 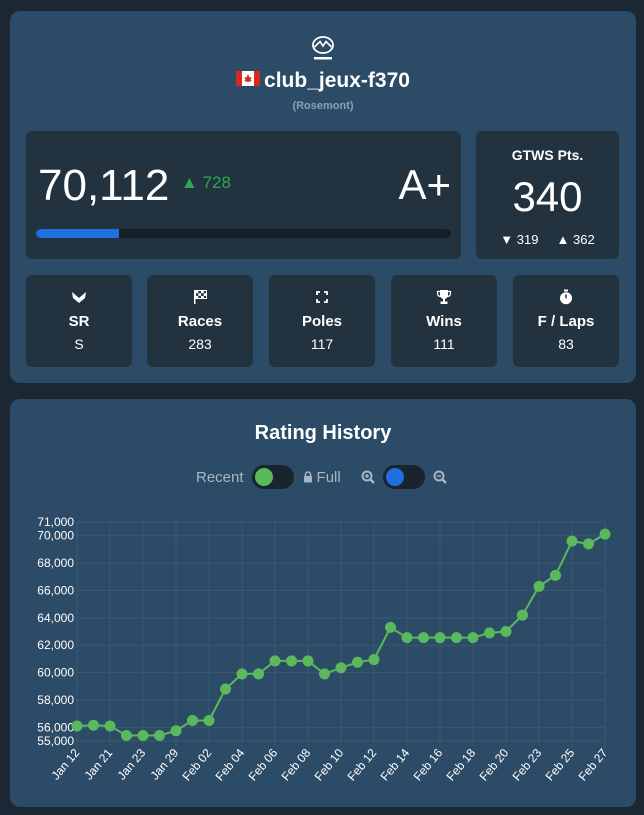 I want to click on stat-value: 83, so click(x=566, y=344).